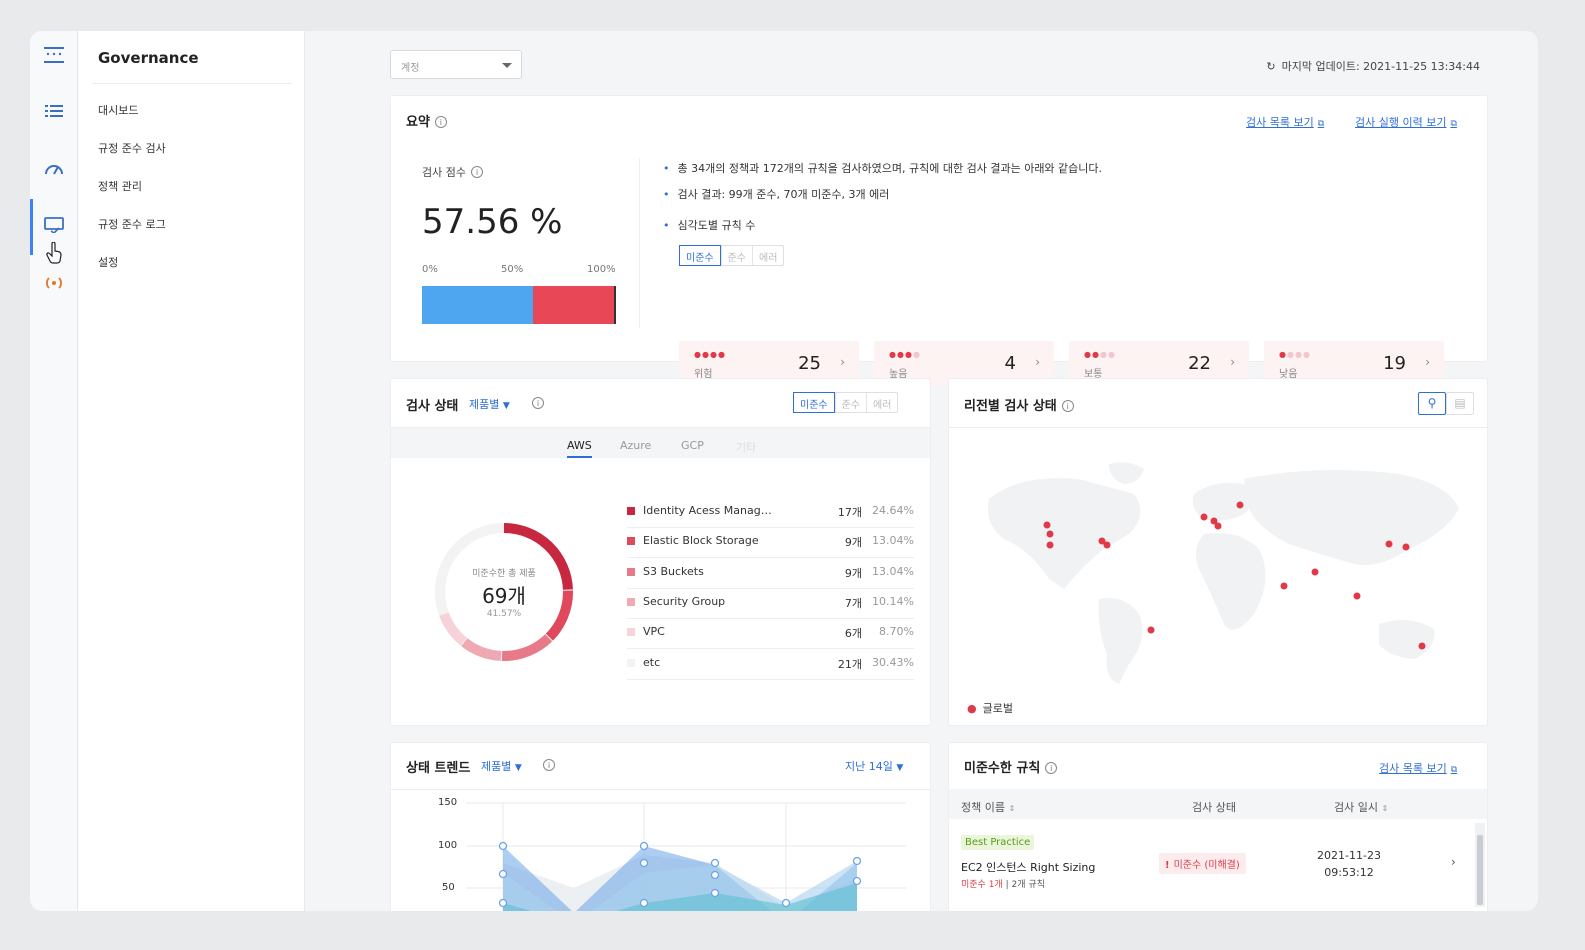 The height and width of the screenshot is (950, 1585). Describe the element at coordinates (654, 632) in the screenshot. I see `legend-name: VPC` at that location.